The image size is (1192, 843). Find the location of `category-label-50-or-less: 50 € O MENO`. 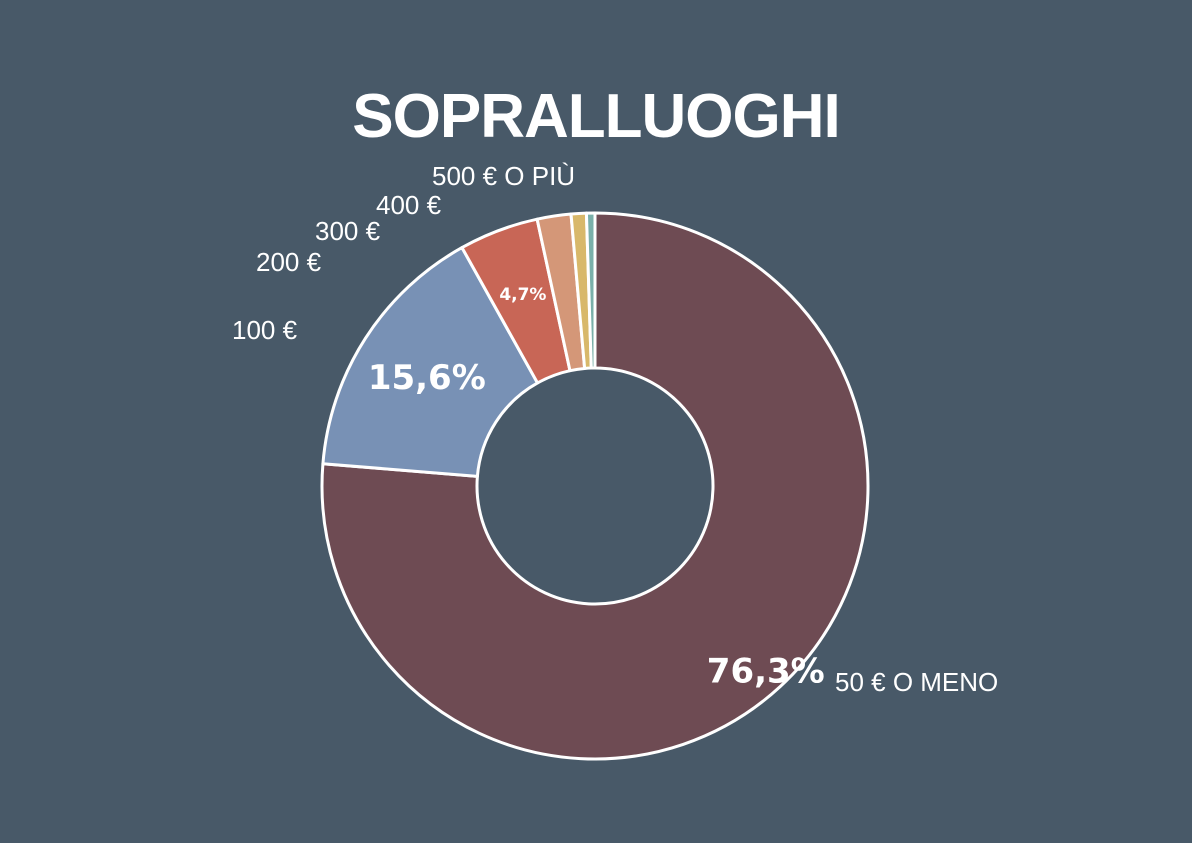

category-label-50-or-less: 50 € O MENO is located at coordinates (916, 682).